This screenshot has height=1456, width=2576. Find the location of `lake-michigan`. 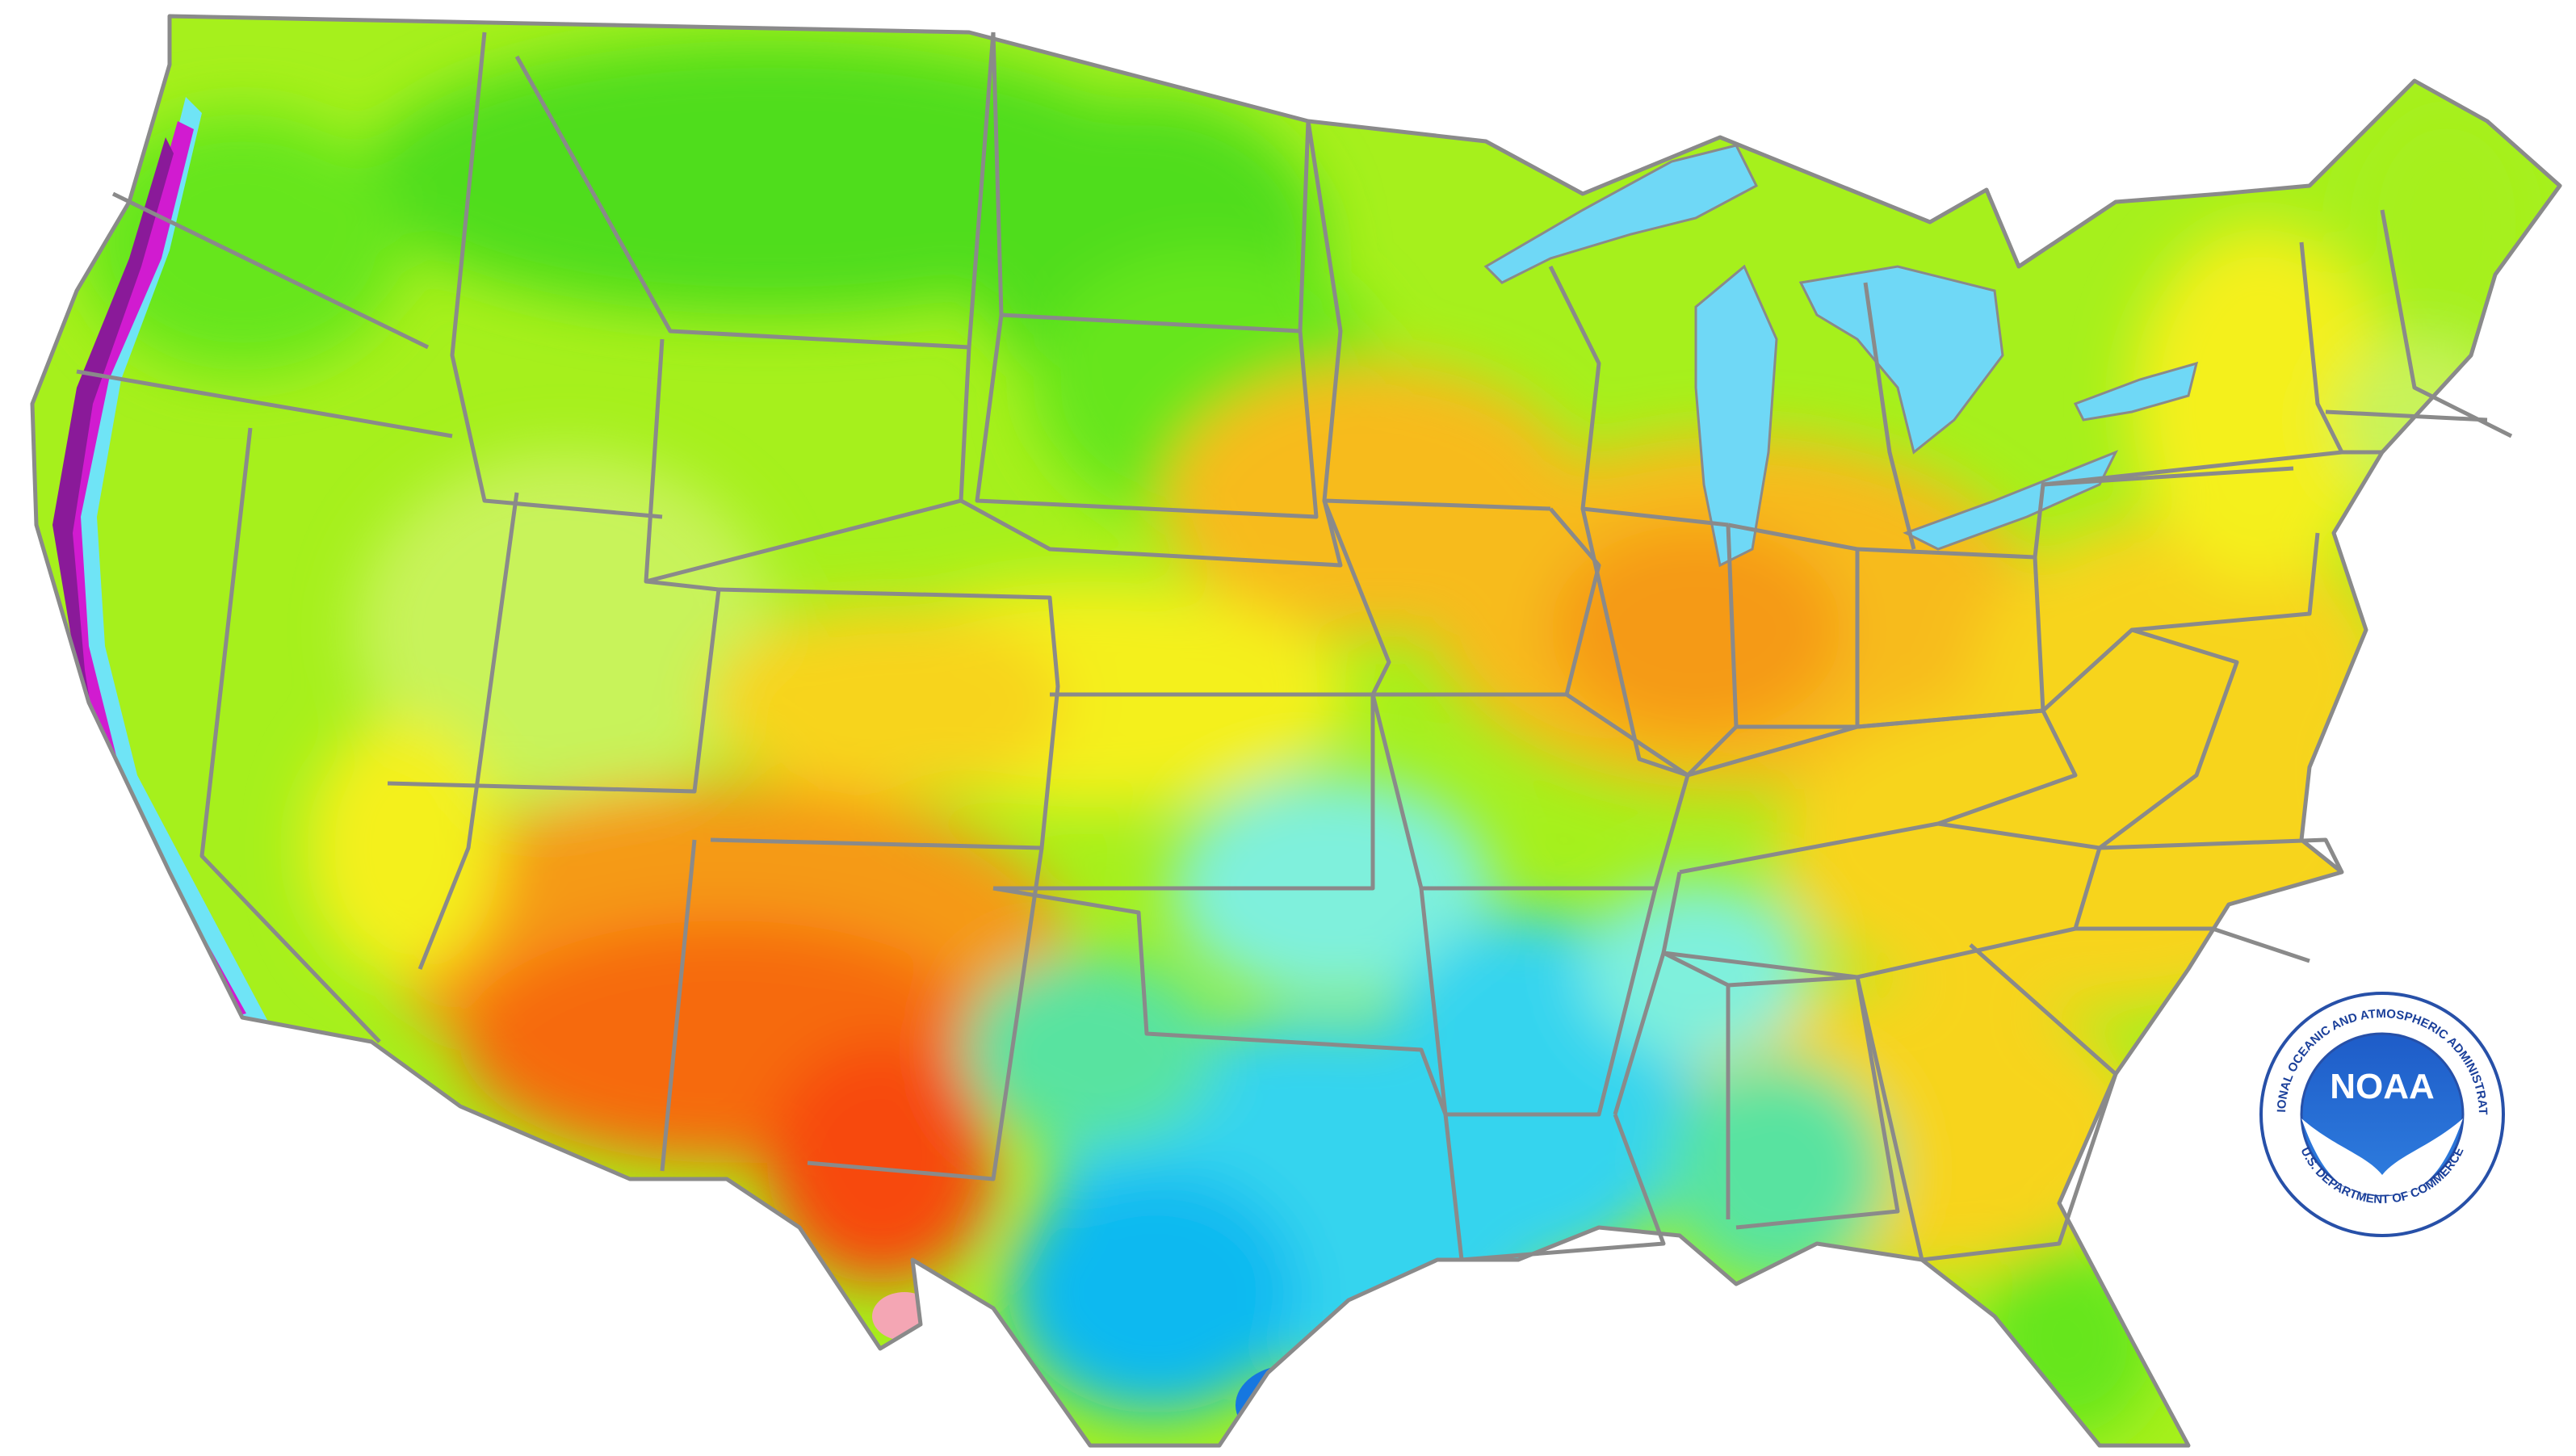

lake-michigan is located at coordinates (1736, 416).